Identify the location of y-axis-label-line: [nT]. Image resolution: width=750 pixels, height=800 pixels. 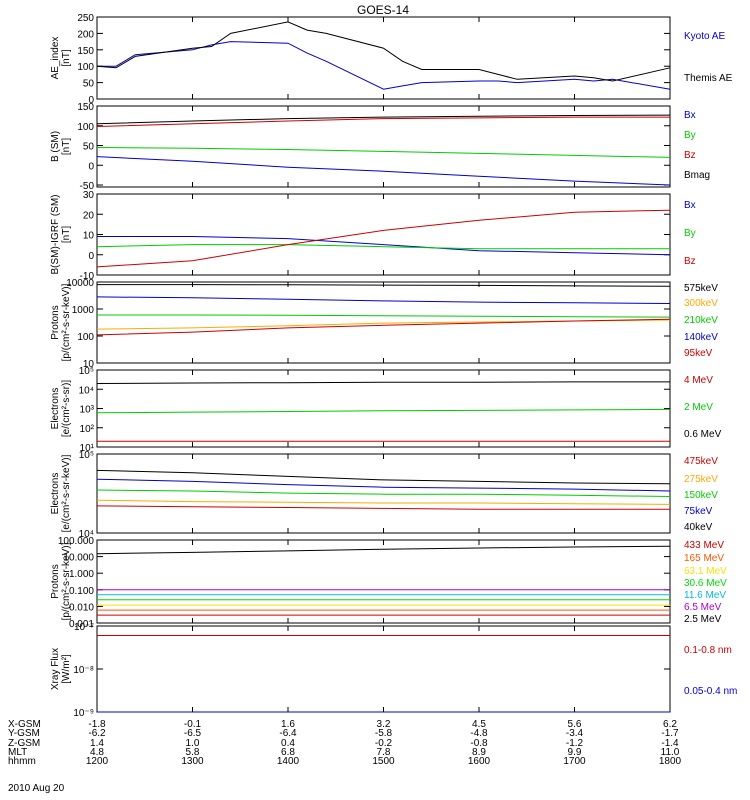
(66, 146).